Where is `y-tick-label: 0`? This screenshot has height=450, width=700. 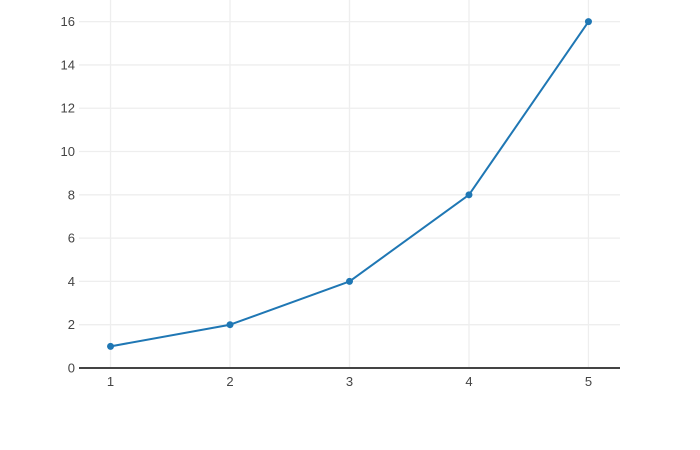
y-tick-label: 0 is located at coordinates (71, 368).